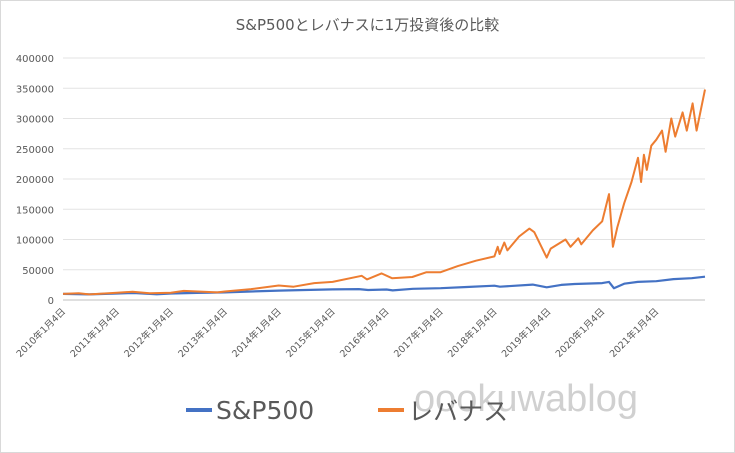 The image size is (735, 453). What do you see at coordinates (41, 333) in the screenshot?
I see `x-tick-label: 2010年1月4日` at bounding box center [41, 333].